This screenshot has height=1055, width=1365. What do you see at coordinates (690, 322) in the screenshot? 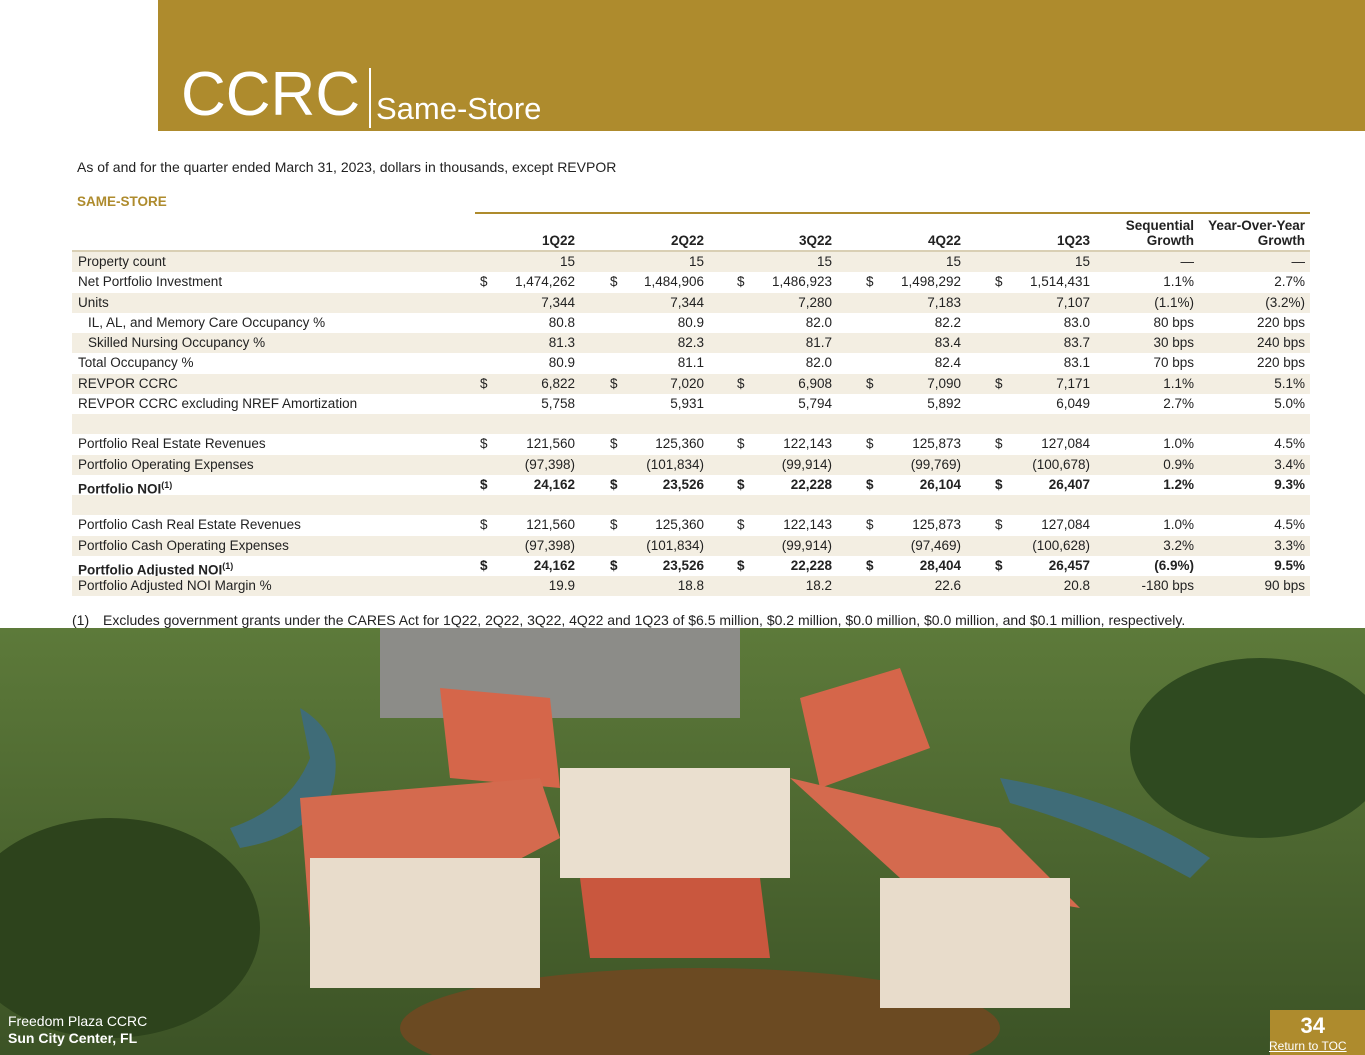
I see `cell-value: 80.9` at bounding box center [690, 322].